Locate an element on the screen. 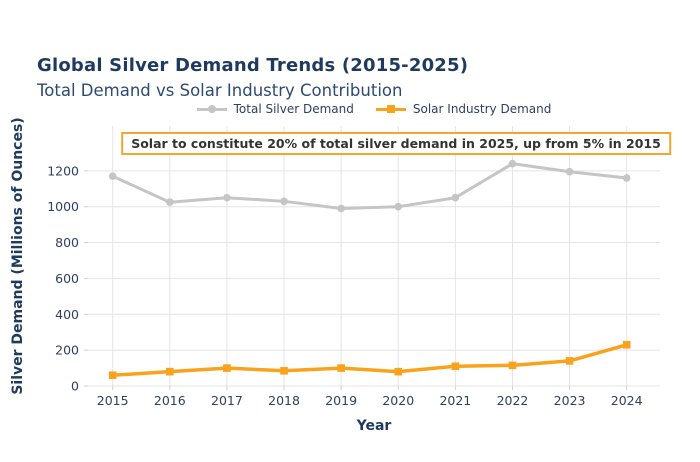 This screenshot has height=462, width=700. y-axis-tick-labels: 0 200 400 600 800 1000 1200 is located at coordinates (63, 278).